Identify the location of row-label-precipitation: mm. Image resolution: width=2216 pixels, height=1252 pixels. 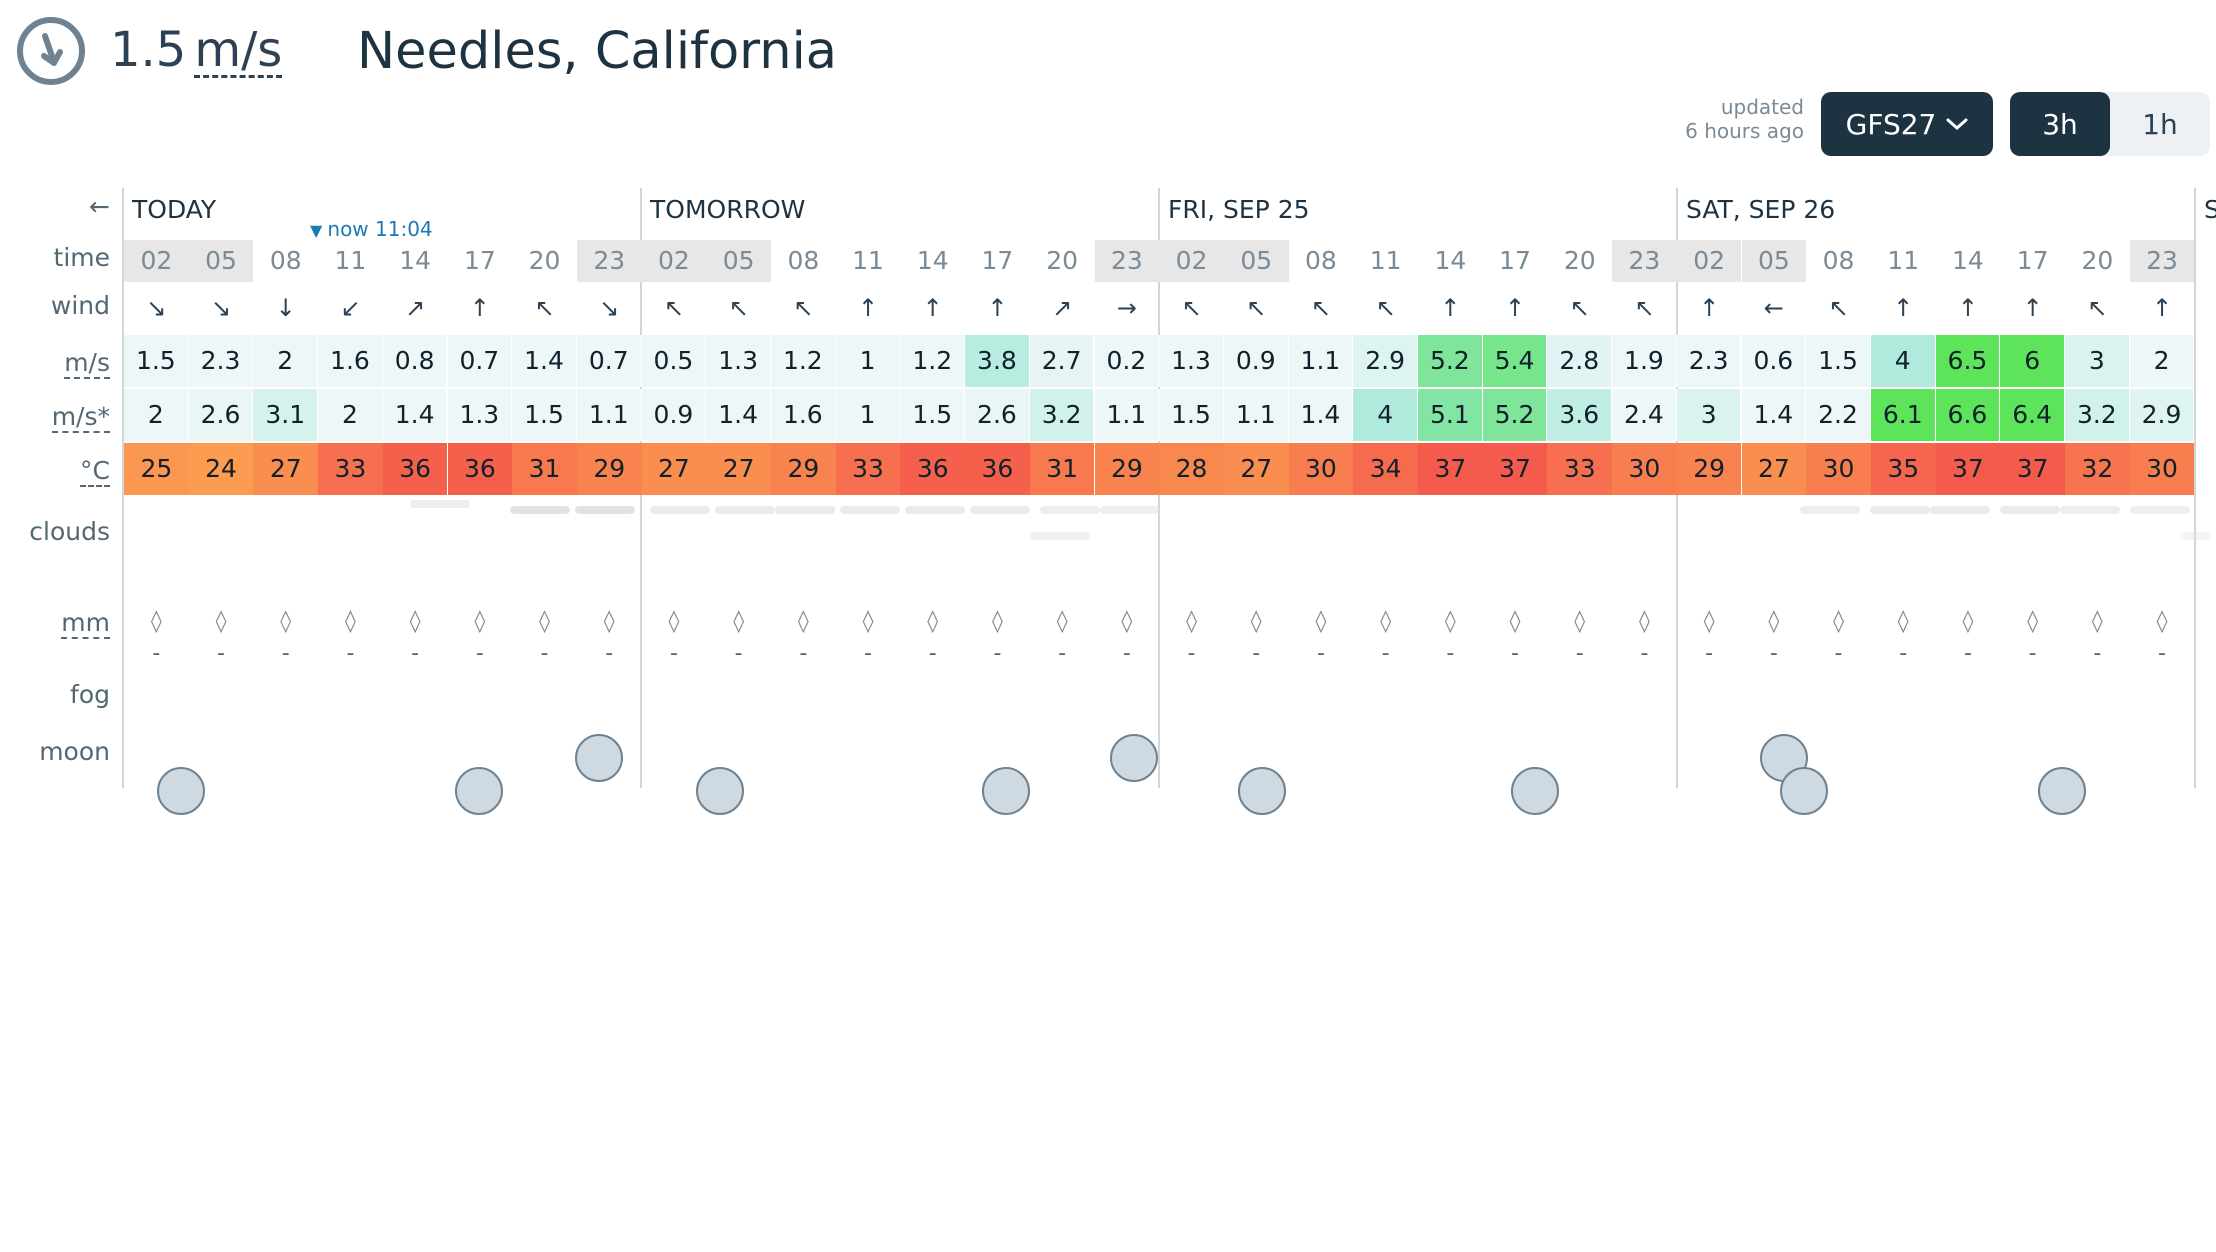
(85, 623).